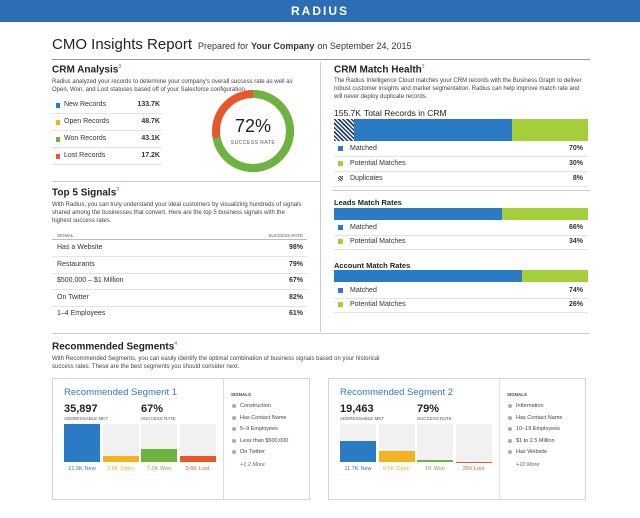 The width and height of the screenshot is (640, 518). Describe the element at coordinates (295, 297) in the screenshot. I see `signal-rate: 82%` at that location.